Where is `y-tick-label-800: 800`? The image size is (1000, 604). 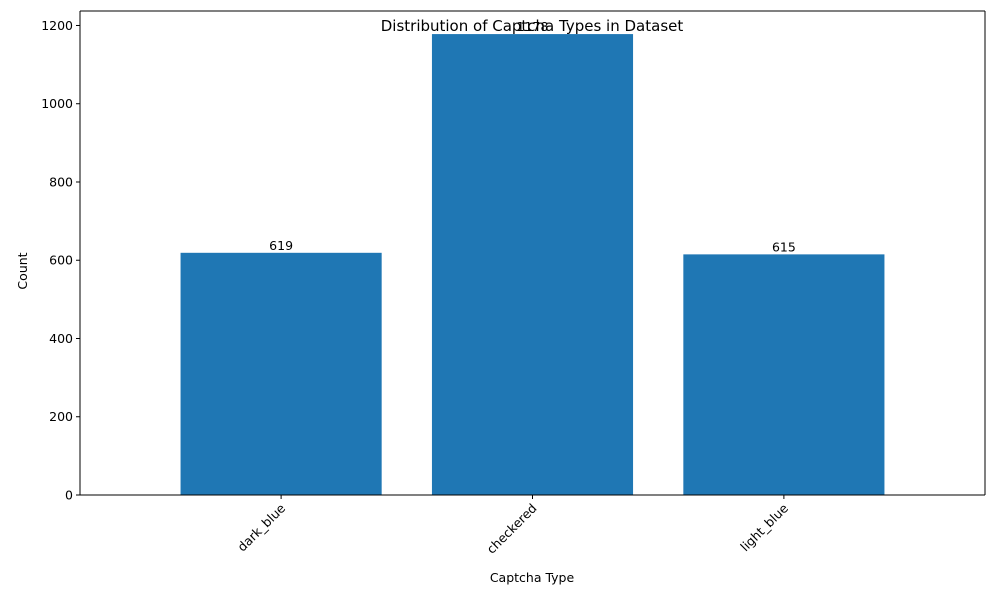 y-tick-label-800: 800 is located at coordinates (61, 181).